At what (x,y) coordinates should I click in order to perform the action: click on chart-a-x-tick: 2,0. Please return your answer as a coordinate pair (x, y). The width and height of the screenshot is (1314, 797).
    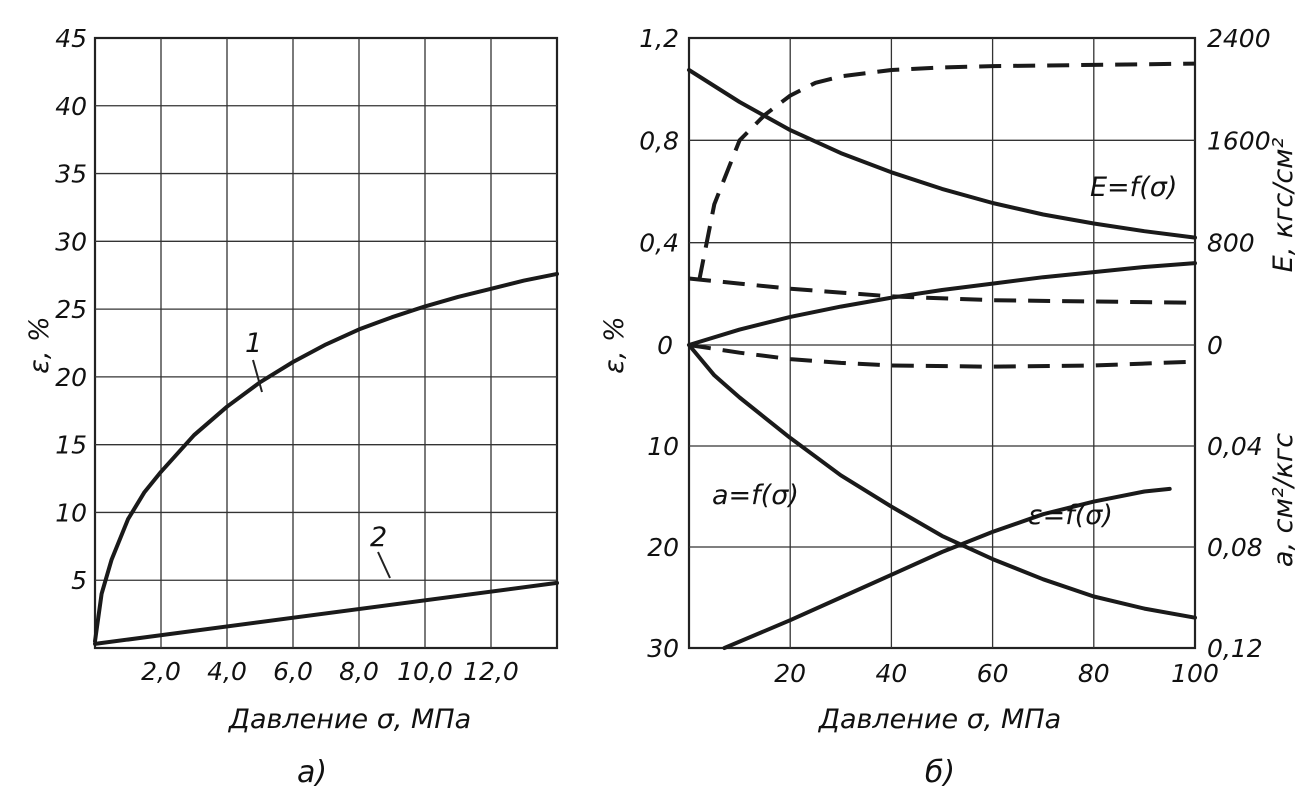
    Looking at the image, I should click on (161, 671).